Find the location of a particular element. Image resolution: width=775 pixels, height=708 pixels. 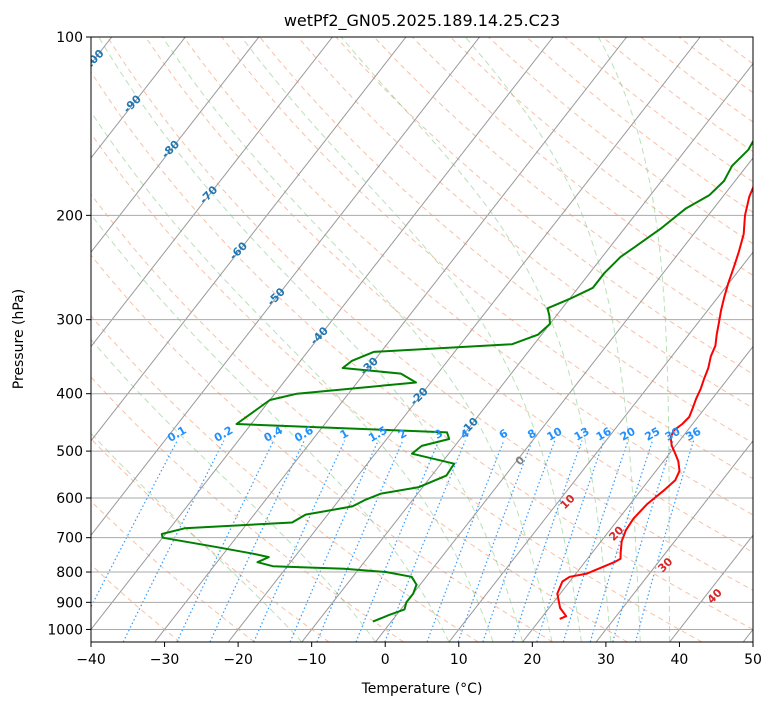

y-tick-label: 600 is located at coordinates (69, 499).